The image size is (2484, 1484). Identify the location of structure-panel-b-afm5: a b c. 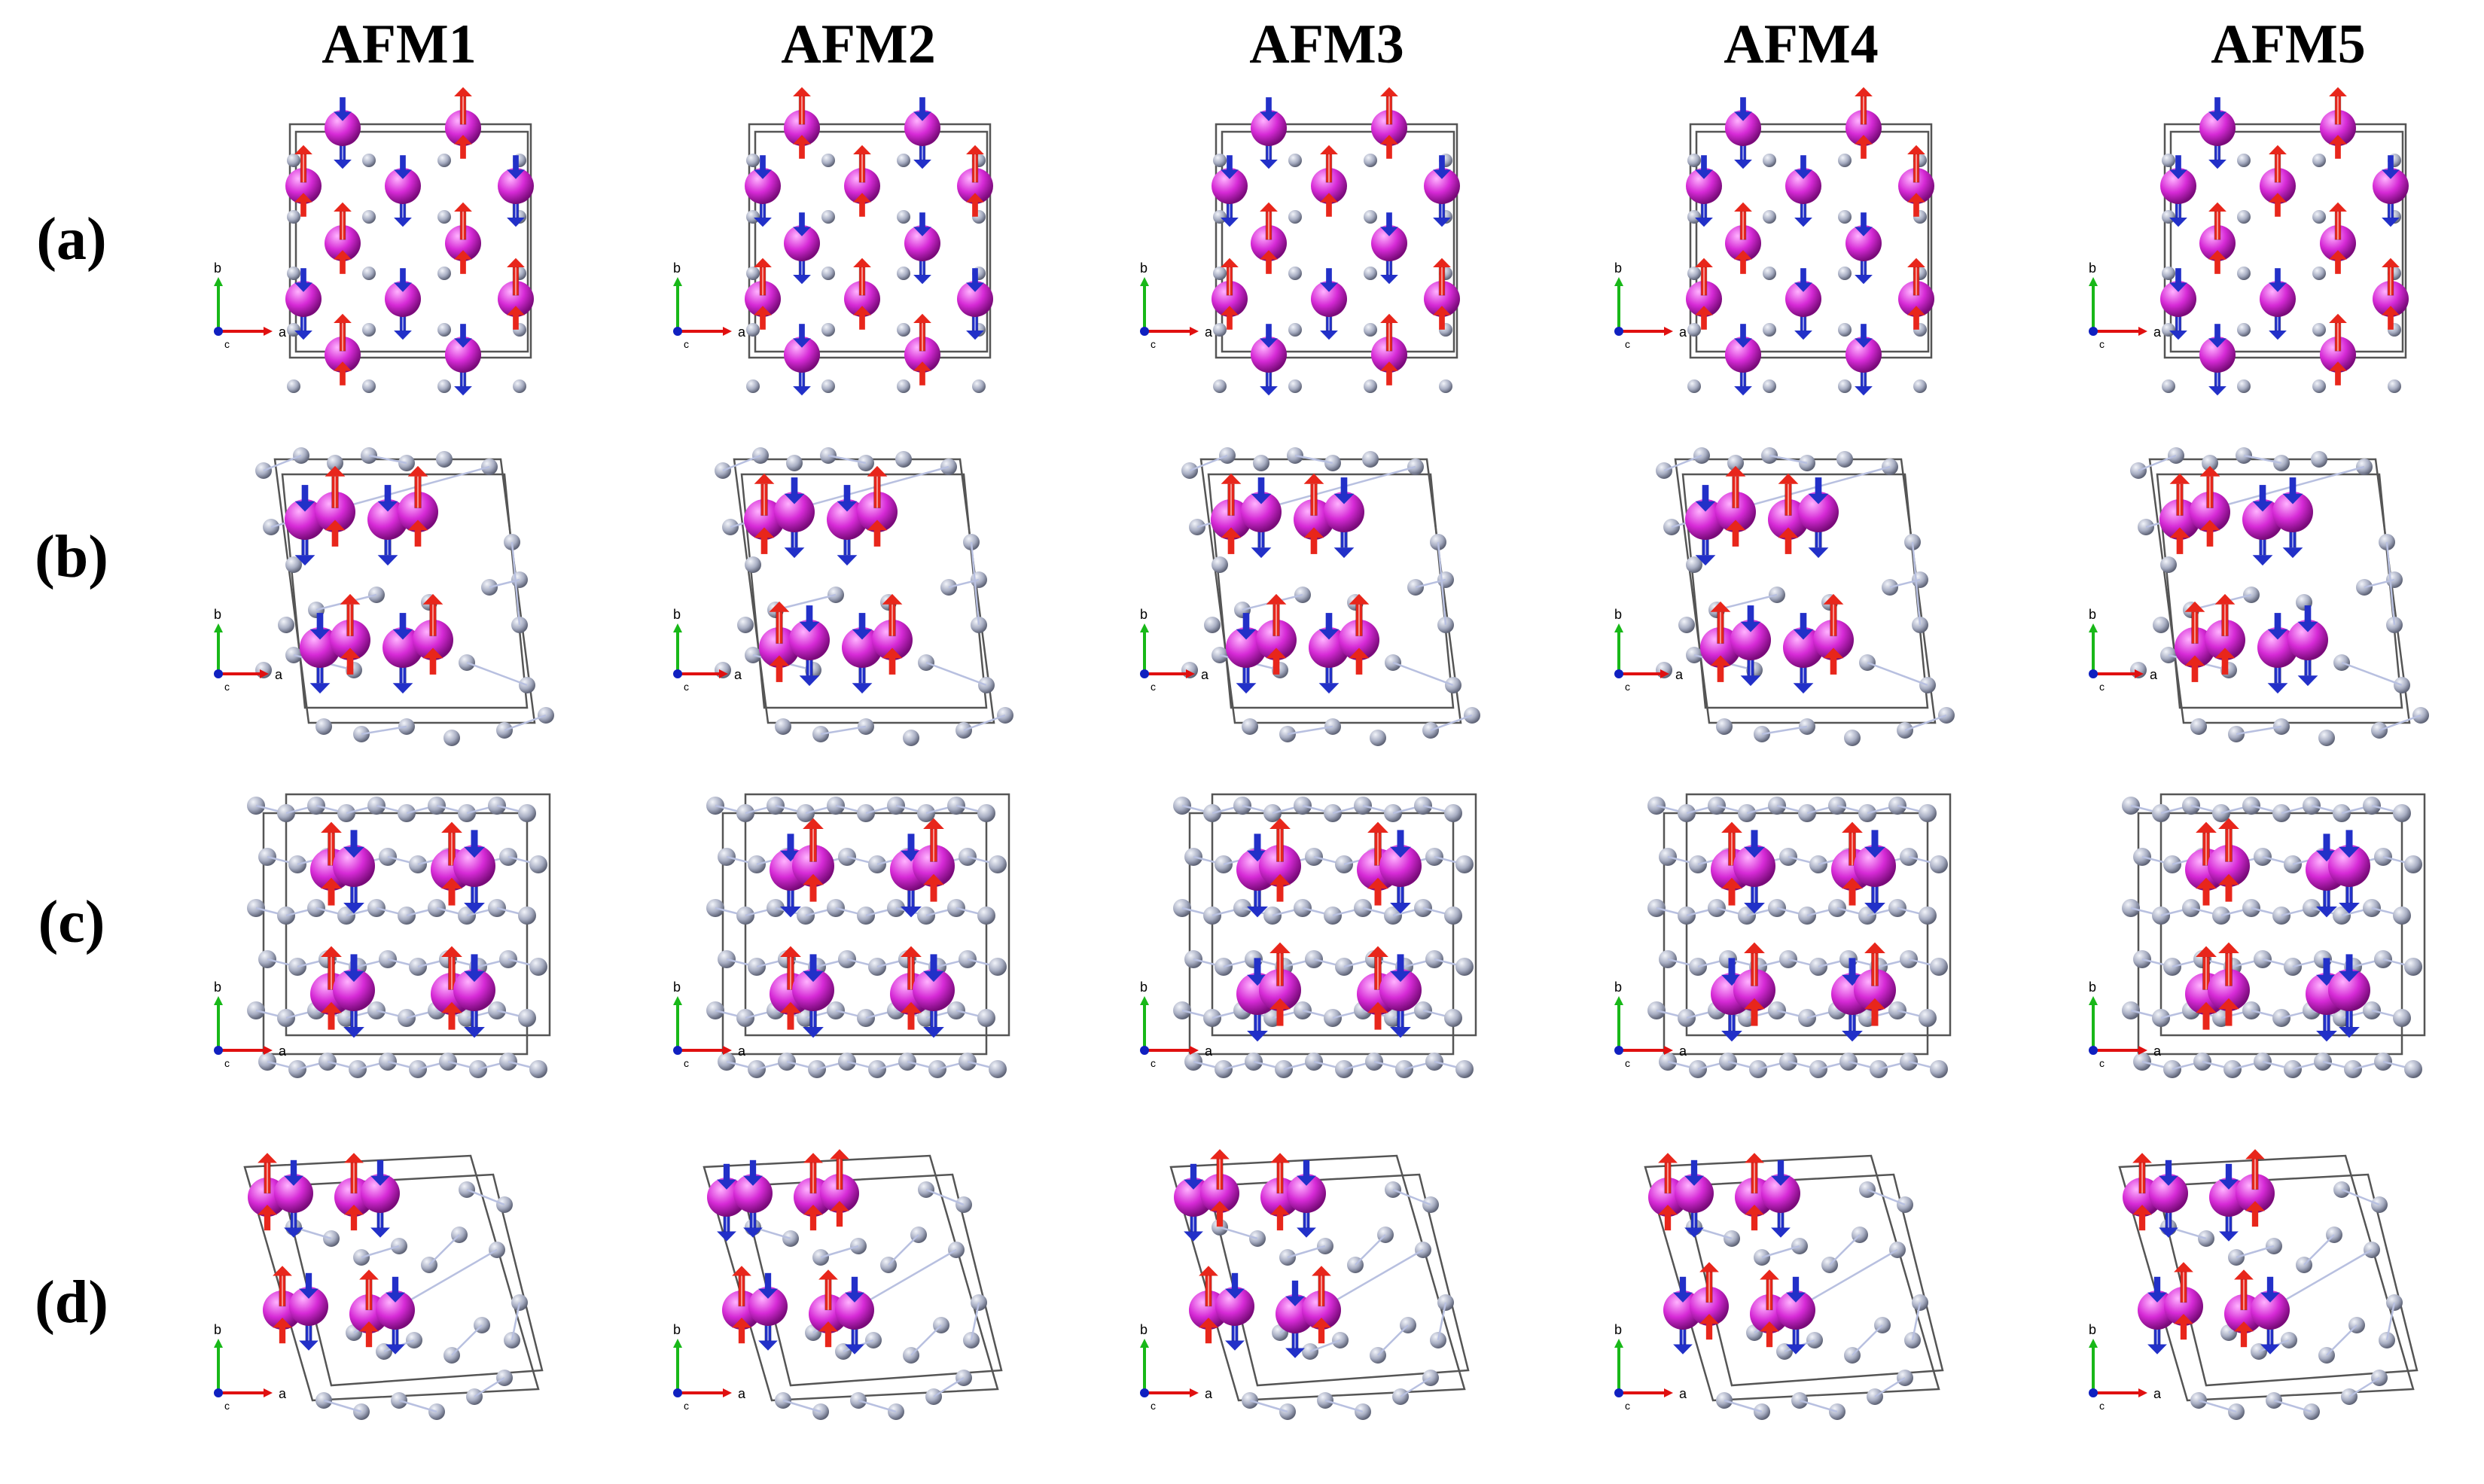
(2259, 596).